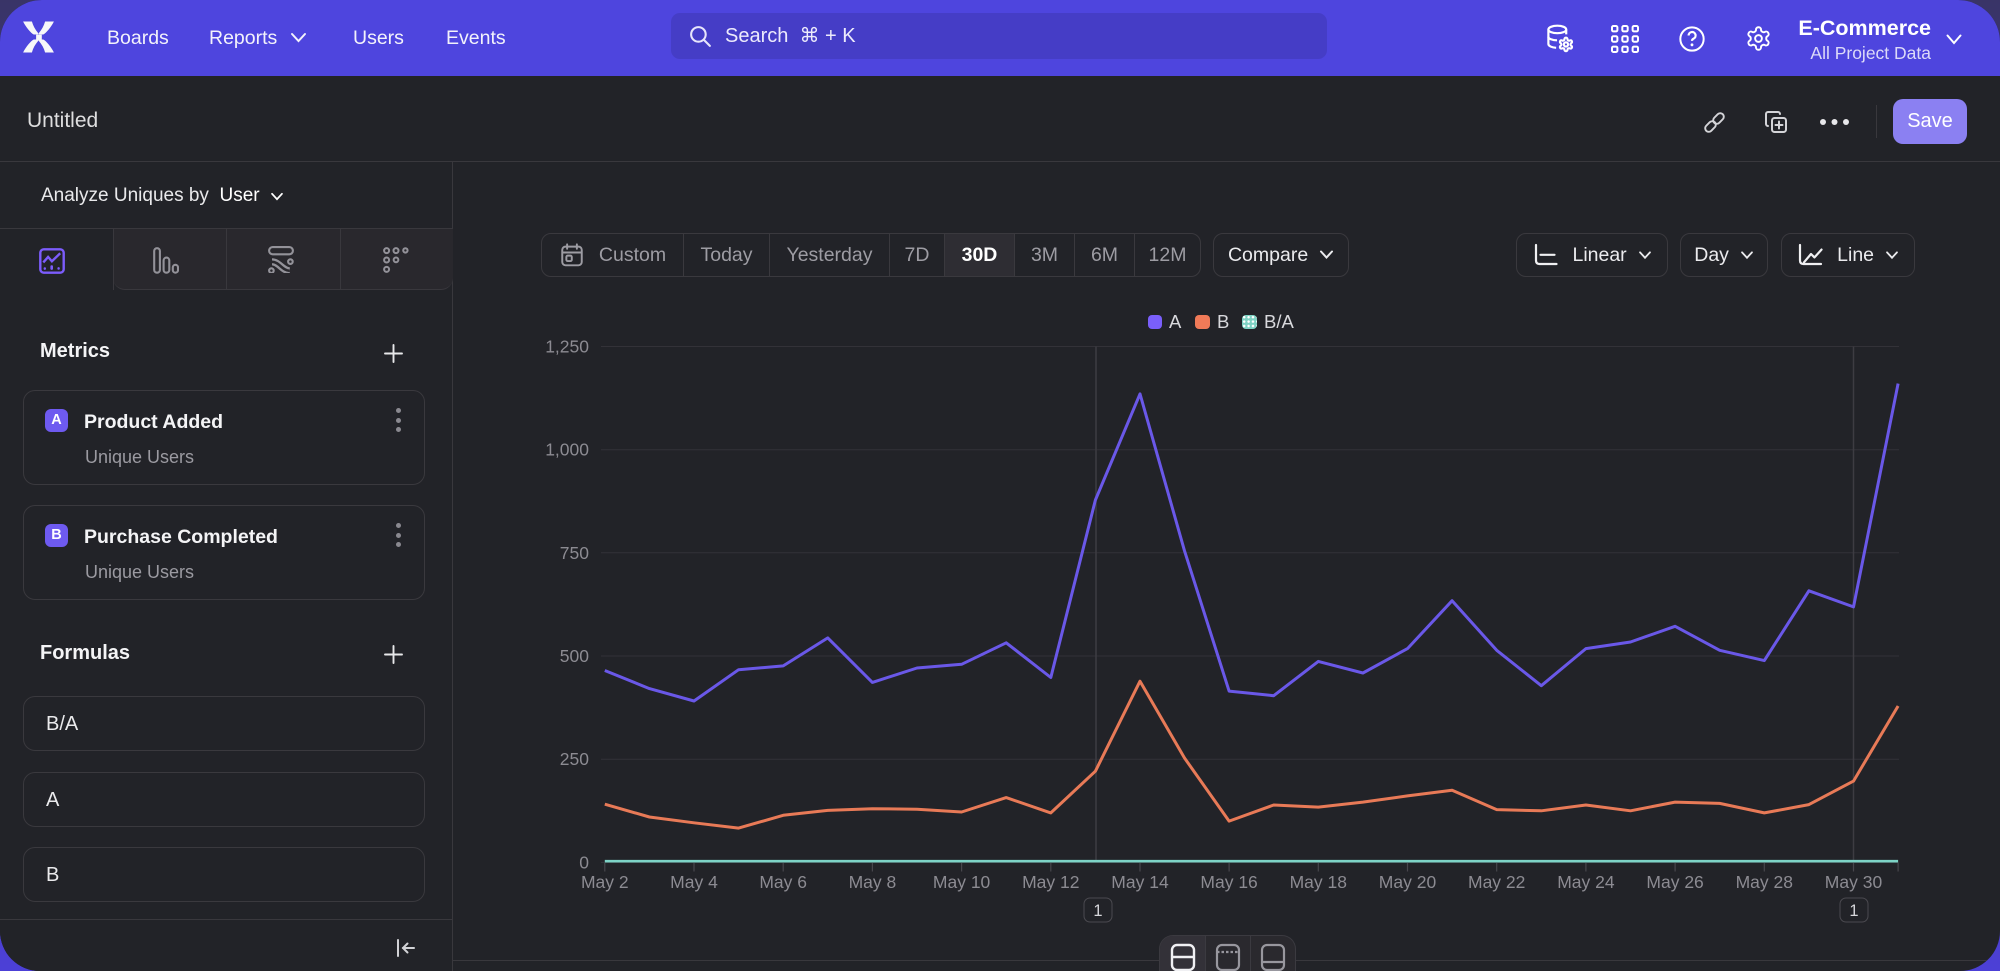 This screenshot has width=2000, height=971. Describe the element at coordinates (1496, 882) in the screenshot. I see `svg-text: May 22` at that location.